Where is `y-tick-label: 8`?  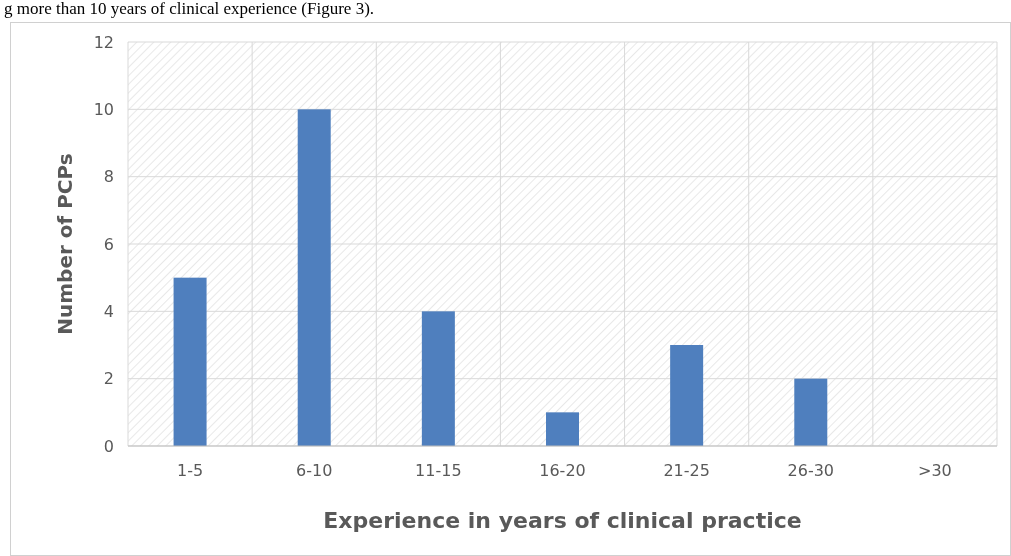
y-tick-label: 8 is located at coordinates (108, 177).